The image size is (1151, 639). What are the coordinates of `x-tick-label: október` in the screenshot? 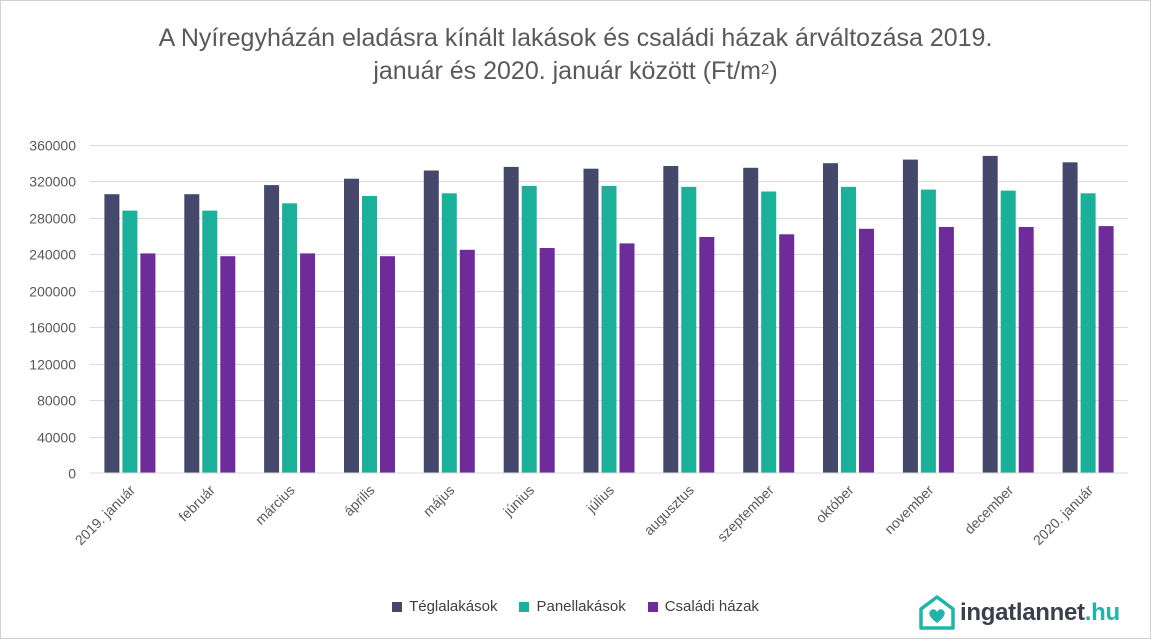 It's located at (834, 504).